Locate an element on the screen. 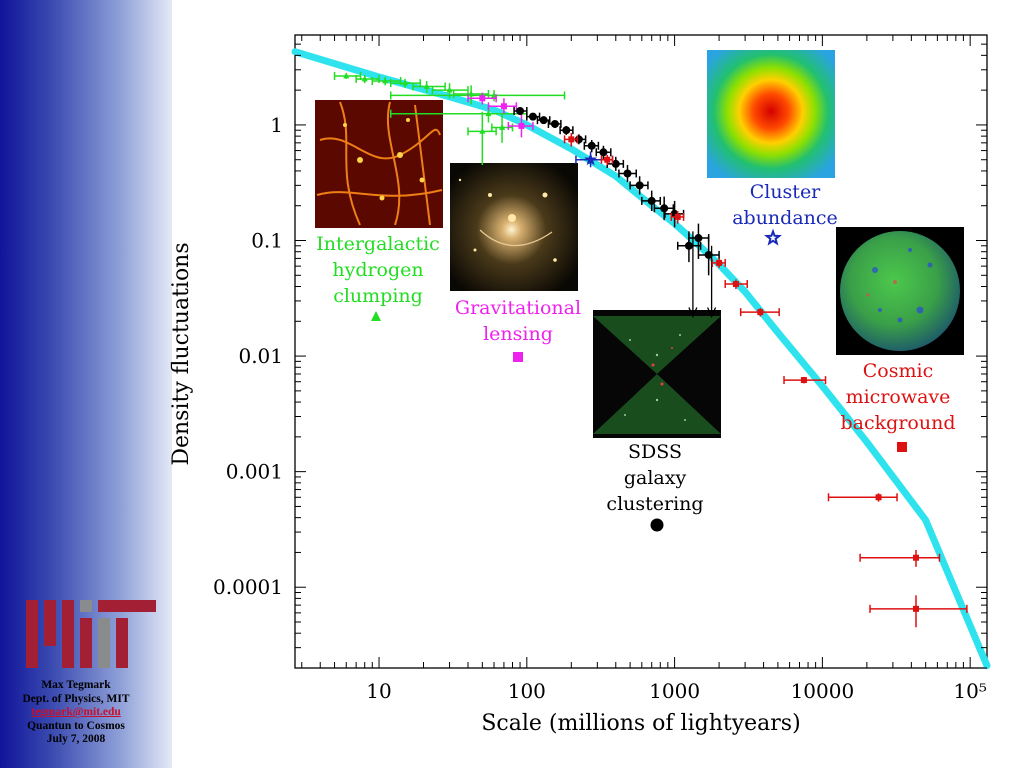 The image size is (1024, 768). sdss-label-line: clustering is located at coordinates (654, 504).